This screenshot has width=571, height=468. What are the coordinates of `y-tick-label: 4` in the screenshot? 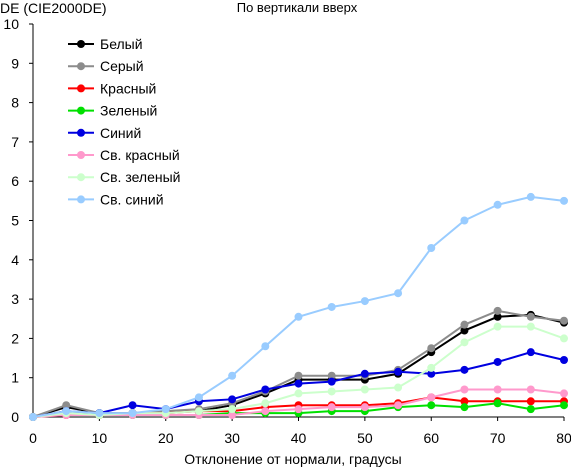 It's located at (15, 260).